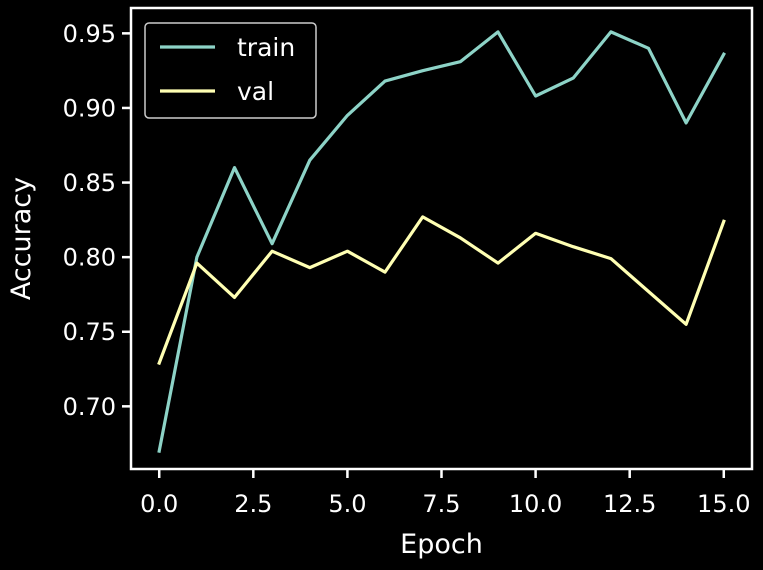 The height and width of the screenshot is (570, 763). I want to click on x-tick-label: 2.5, so click(253, 504).